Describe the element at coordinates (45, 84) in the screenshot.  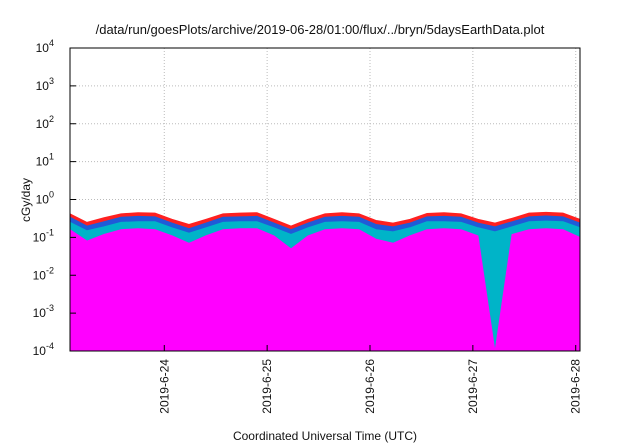
I see `y-tick-label: 10³` at that location.